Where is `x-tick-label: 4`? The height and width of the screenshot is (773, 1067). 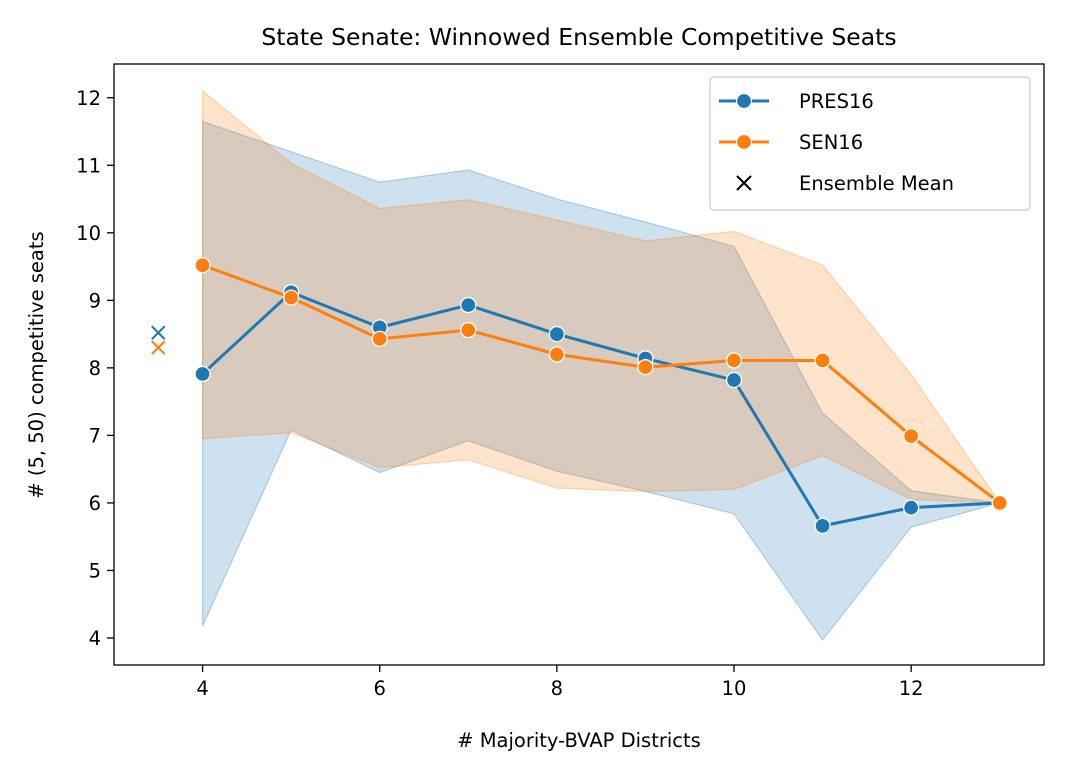
x-tick-label: 4 is located at coordinates (202, 688).